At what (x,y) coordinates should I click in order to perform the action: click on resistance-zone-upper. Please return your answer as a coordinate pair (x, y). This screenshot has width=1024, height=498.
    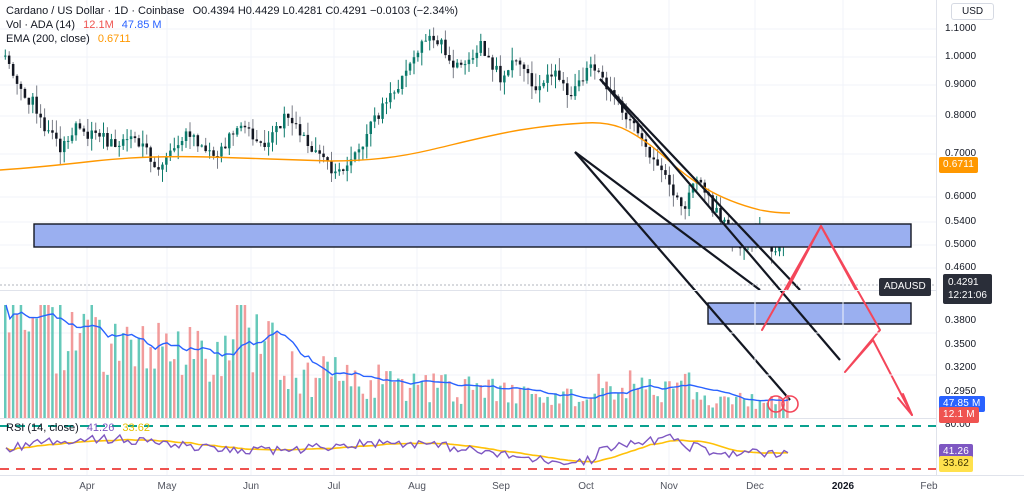
    Looking at the image, I should click on (472, 235).